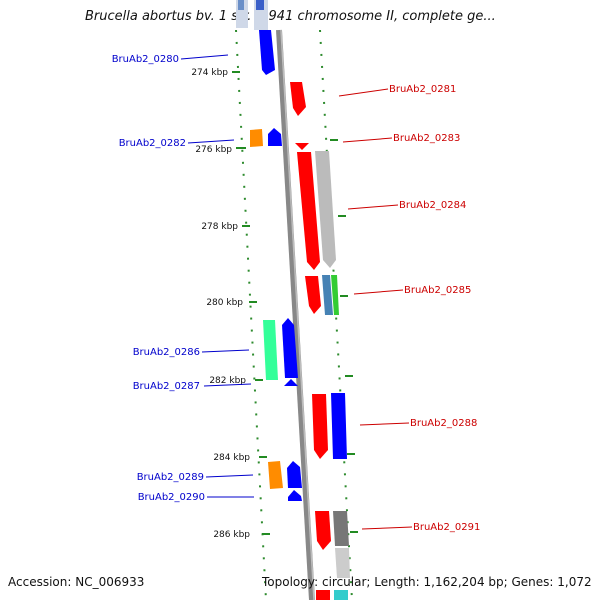 Image resolution: width=600 pixels, height=600 pixels. What do you see at coordinates (275, 137) in the screenshot?
I see `gene-BruAb2_0282-b` at bounding box center [275, 137].